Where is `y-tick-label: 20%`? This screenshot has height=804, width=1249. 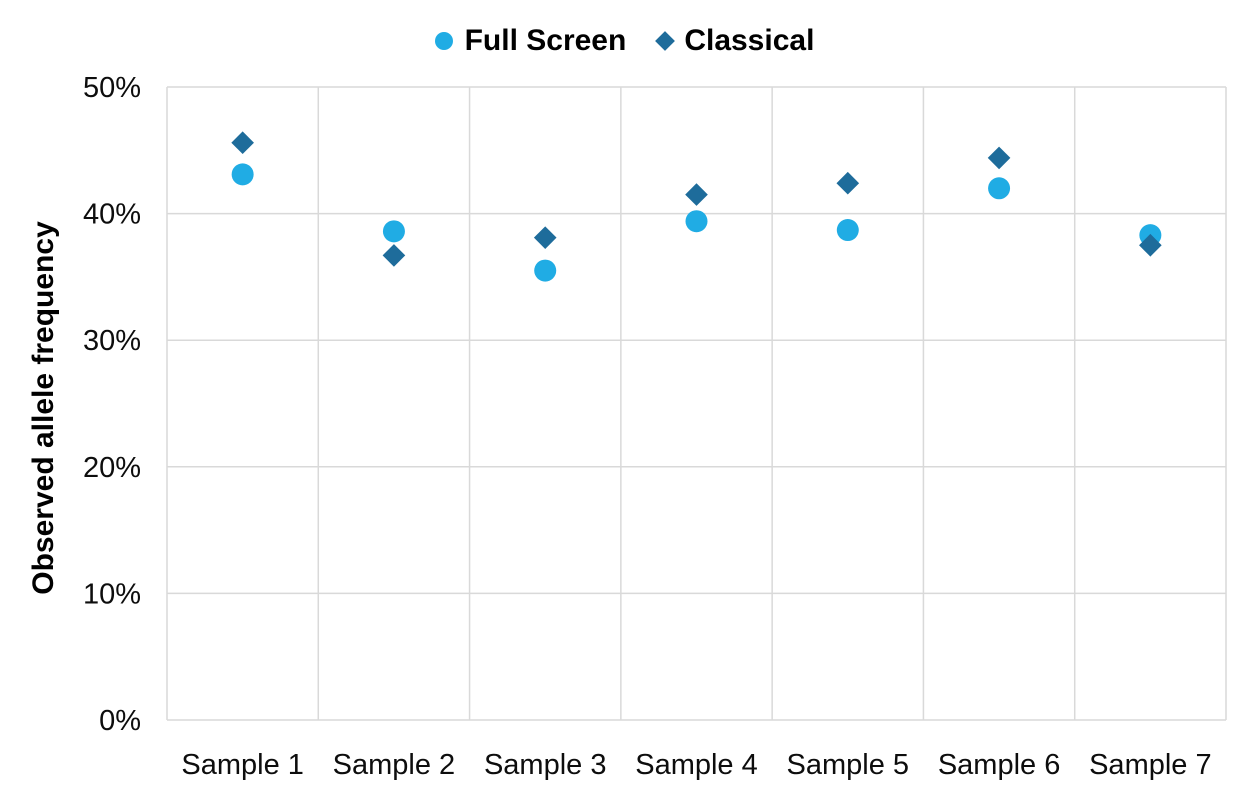
y-tick-label: 20% is located at coordinates (112, 468).